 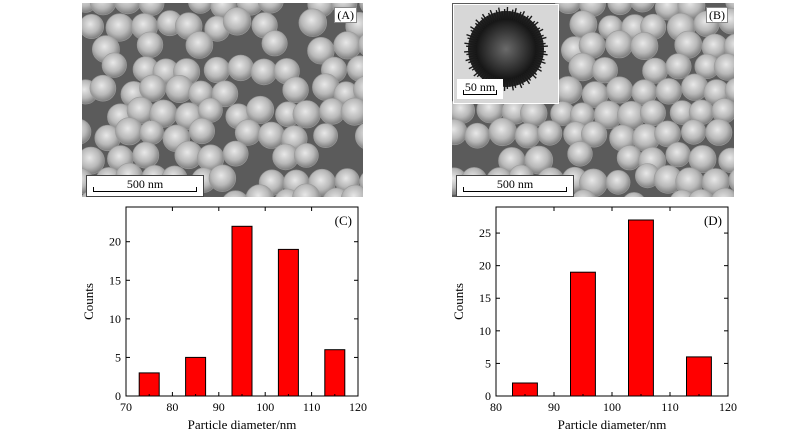 I want to click on scale-bar-label-a: 500 nm, so click(x=145, y=184).